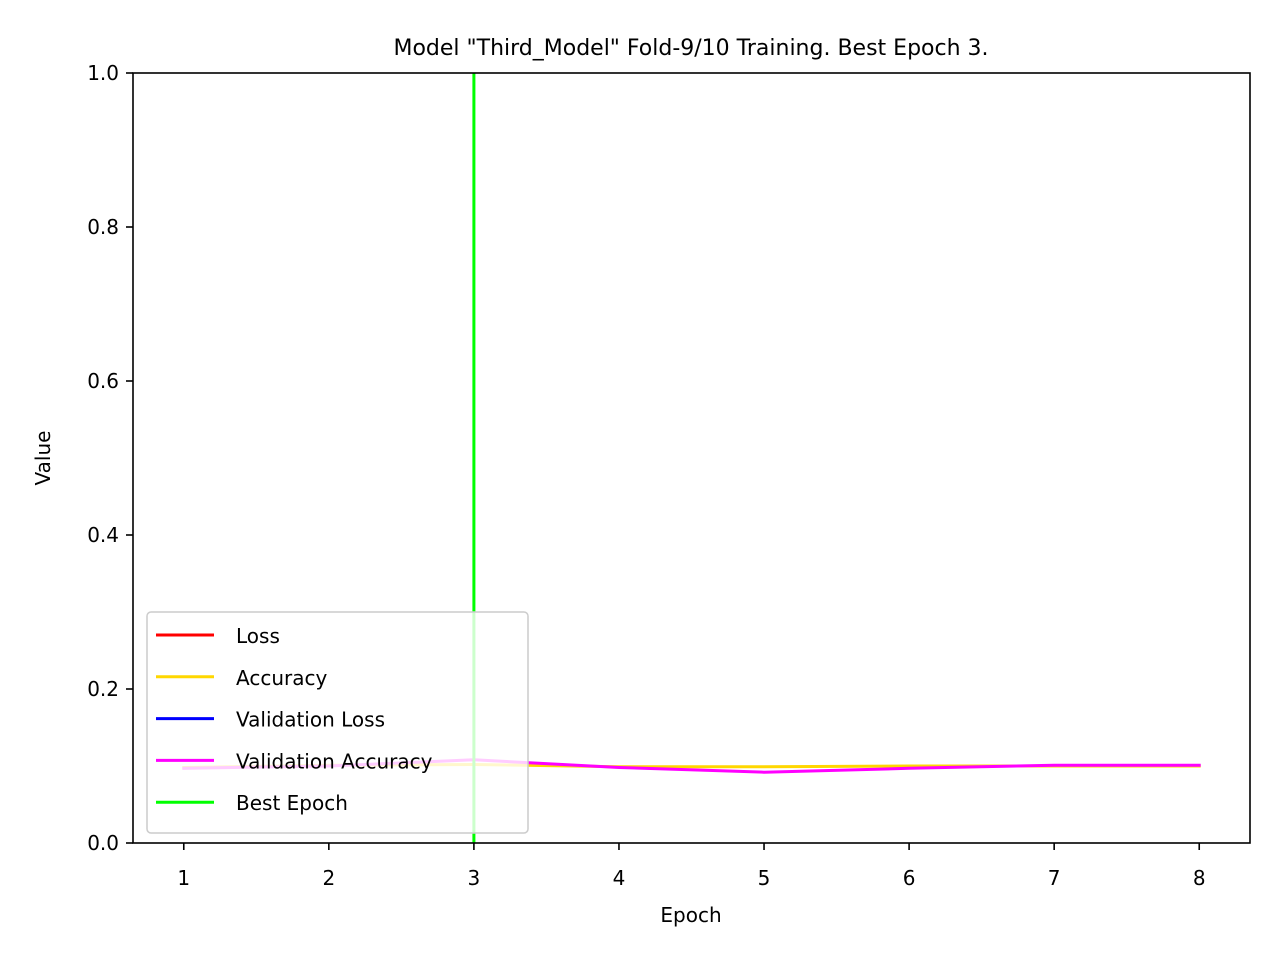  I want to click on legend-box, so click(337, 722).